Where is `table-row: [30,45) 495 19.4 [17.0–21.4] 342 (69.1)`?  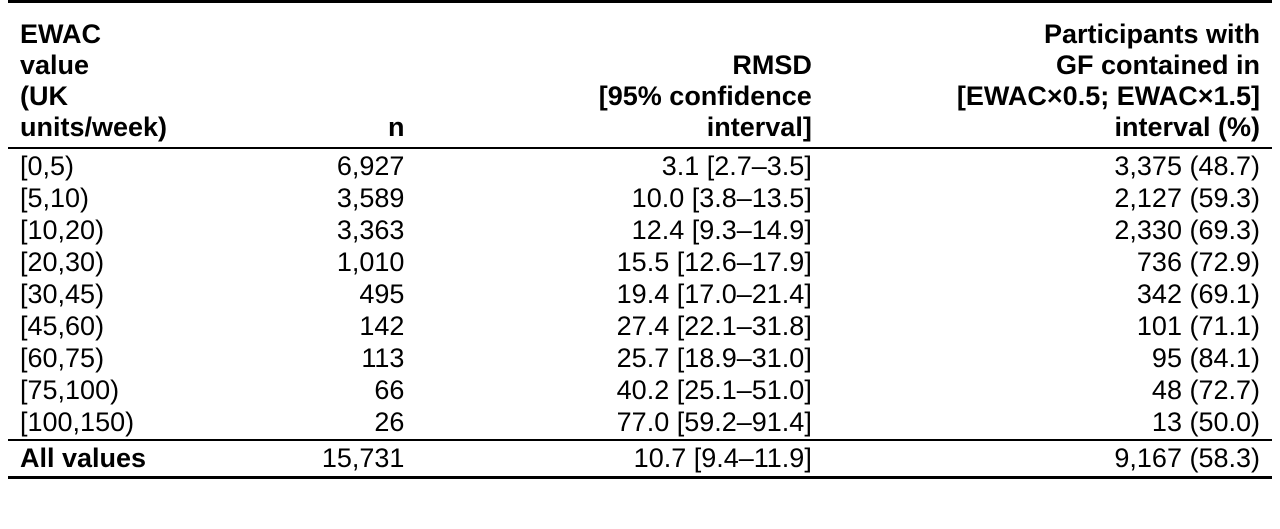 table-row: [30,45) 495 19.4 [17.0–21.4] 342 (69.1) is located at coordinates (640, 295).